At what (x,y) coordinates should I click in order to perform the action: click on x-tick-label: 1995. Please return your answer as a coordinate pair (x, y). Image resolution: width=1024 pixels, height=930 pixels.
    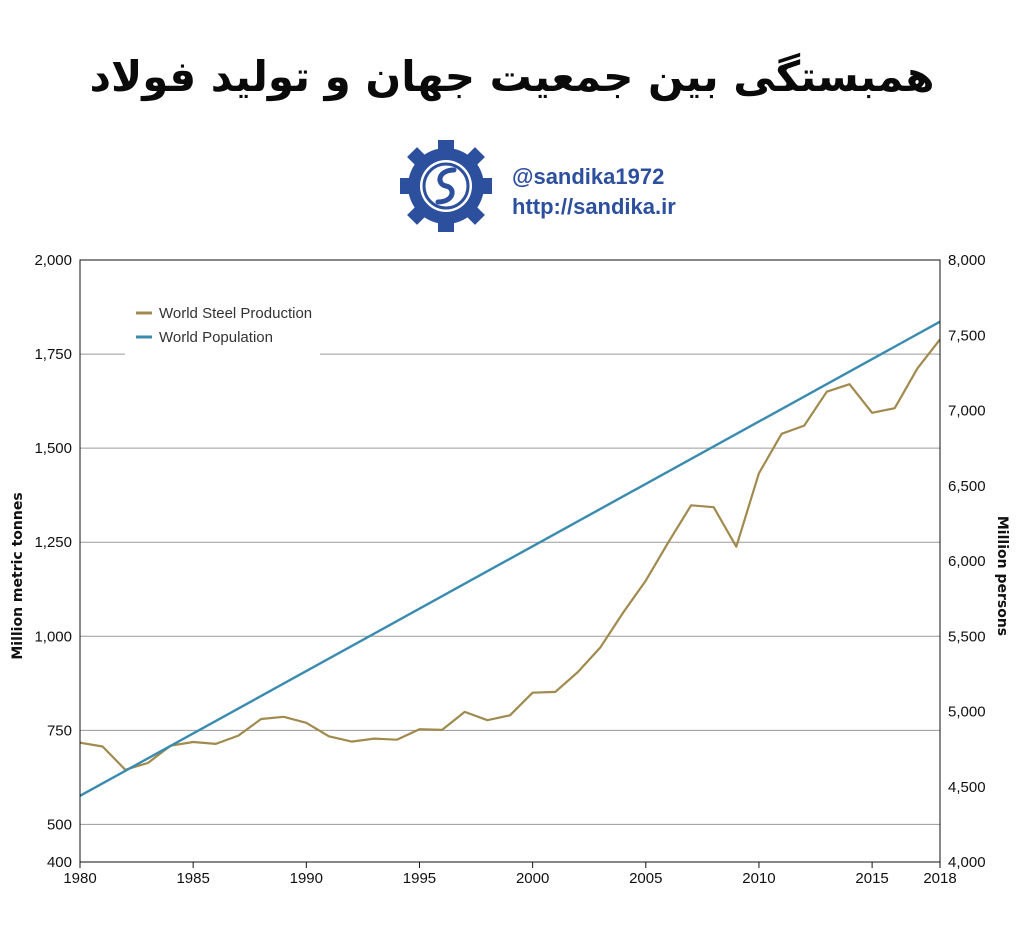
    Looking at the image, I should click on (419, 878).